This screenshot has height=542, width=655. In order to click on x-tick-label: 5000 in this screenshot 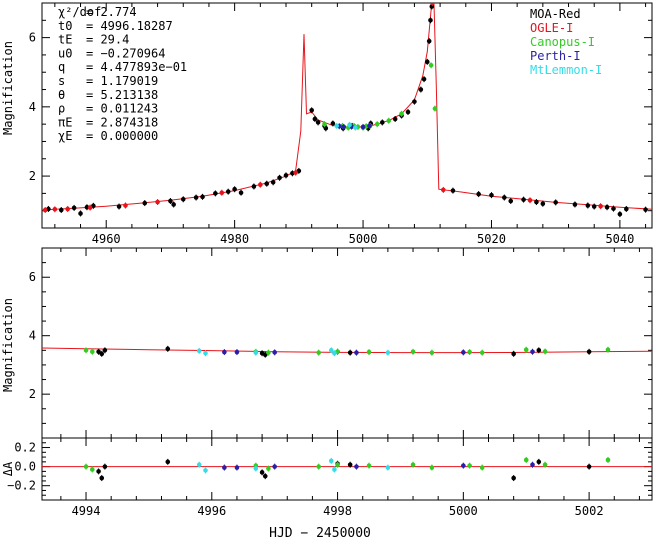, I will do `click(463, 511)`.